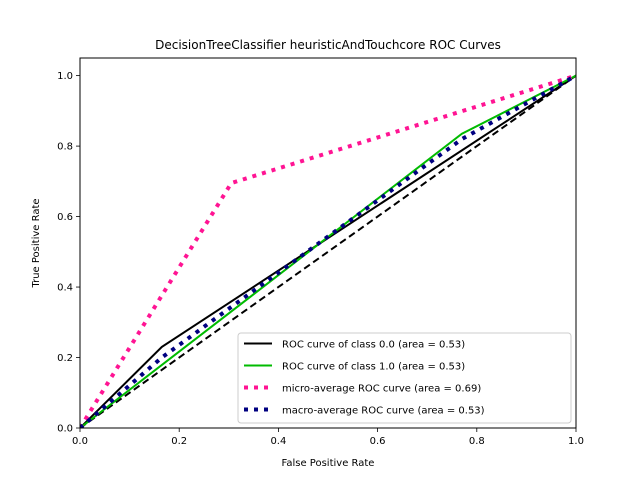  What do you see at coordinates (378, 441) in the screenshot?
I see `x-tick-label: 0.6` at bounding box center [378, 441].